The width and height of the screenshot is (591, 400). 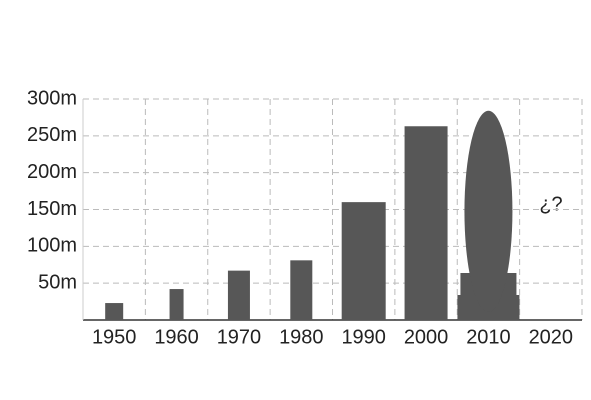 I want to click on x-tick-label: 2010, so click(x=488, y=337).